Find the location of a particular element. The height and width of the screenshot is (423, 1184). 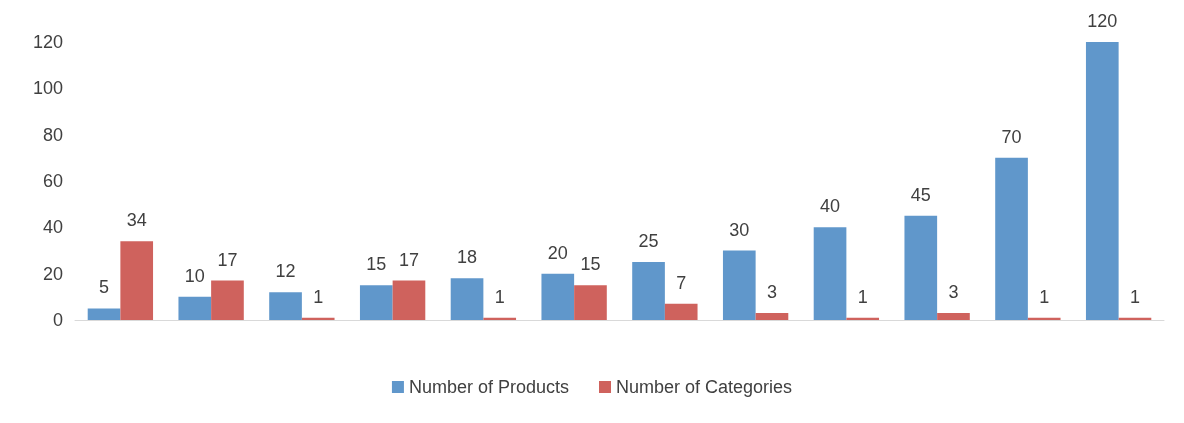

data-label: 5 is located at coordinates (104, 287).